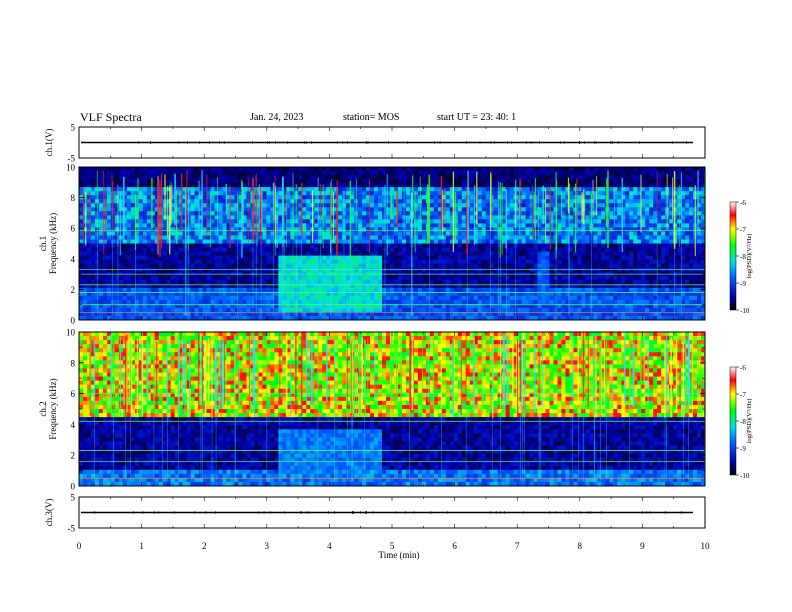 The width and height of the screenshot is (792, 612). I want to click on ch2-spectrogram-colorbar-tick-label: -7, so click(743, 395).